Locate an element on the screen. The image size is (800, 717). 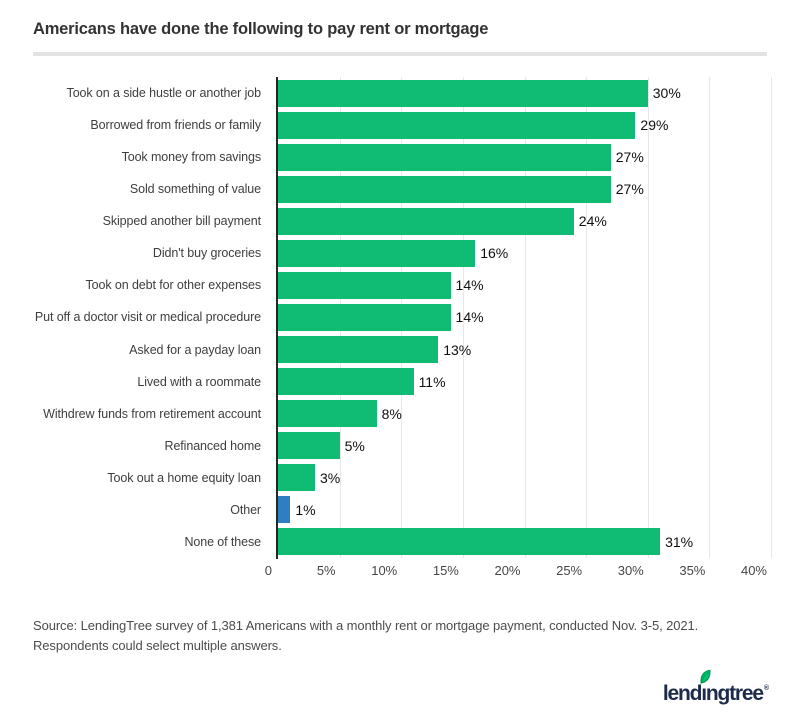
bar-track: 29% is located at coordinates (524, 125).